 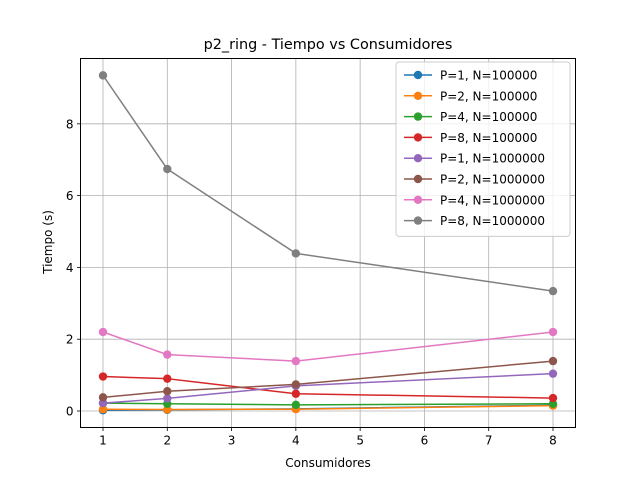 I want to click on x-tick-label: 3, so click(x=232, y=441).